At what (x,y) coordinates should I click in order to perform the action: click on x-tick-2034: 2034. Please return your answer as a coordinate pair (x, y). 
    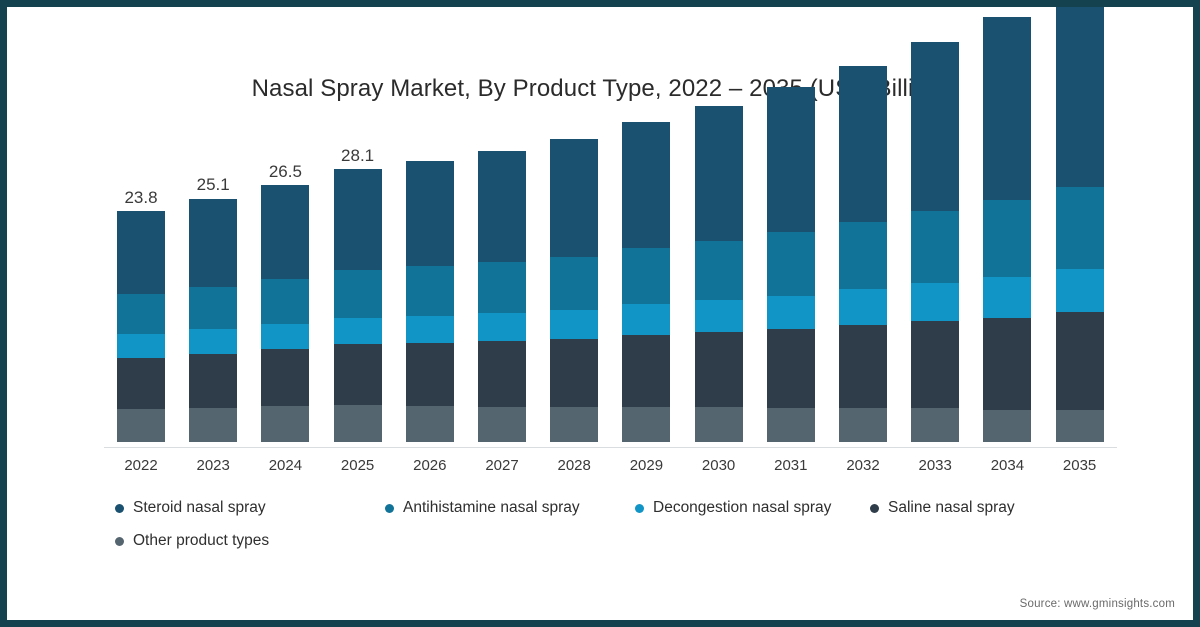
    Looking at the image, I should click on (1007, 465).